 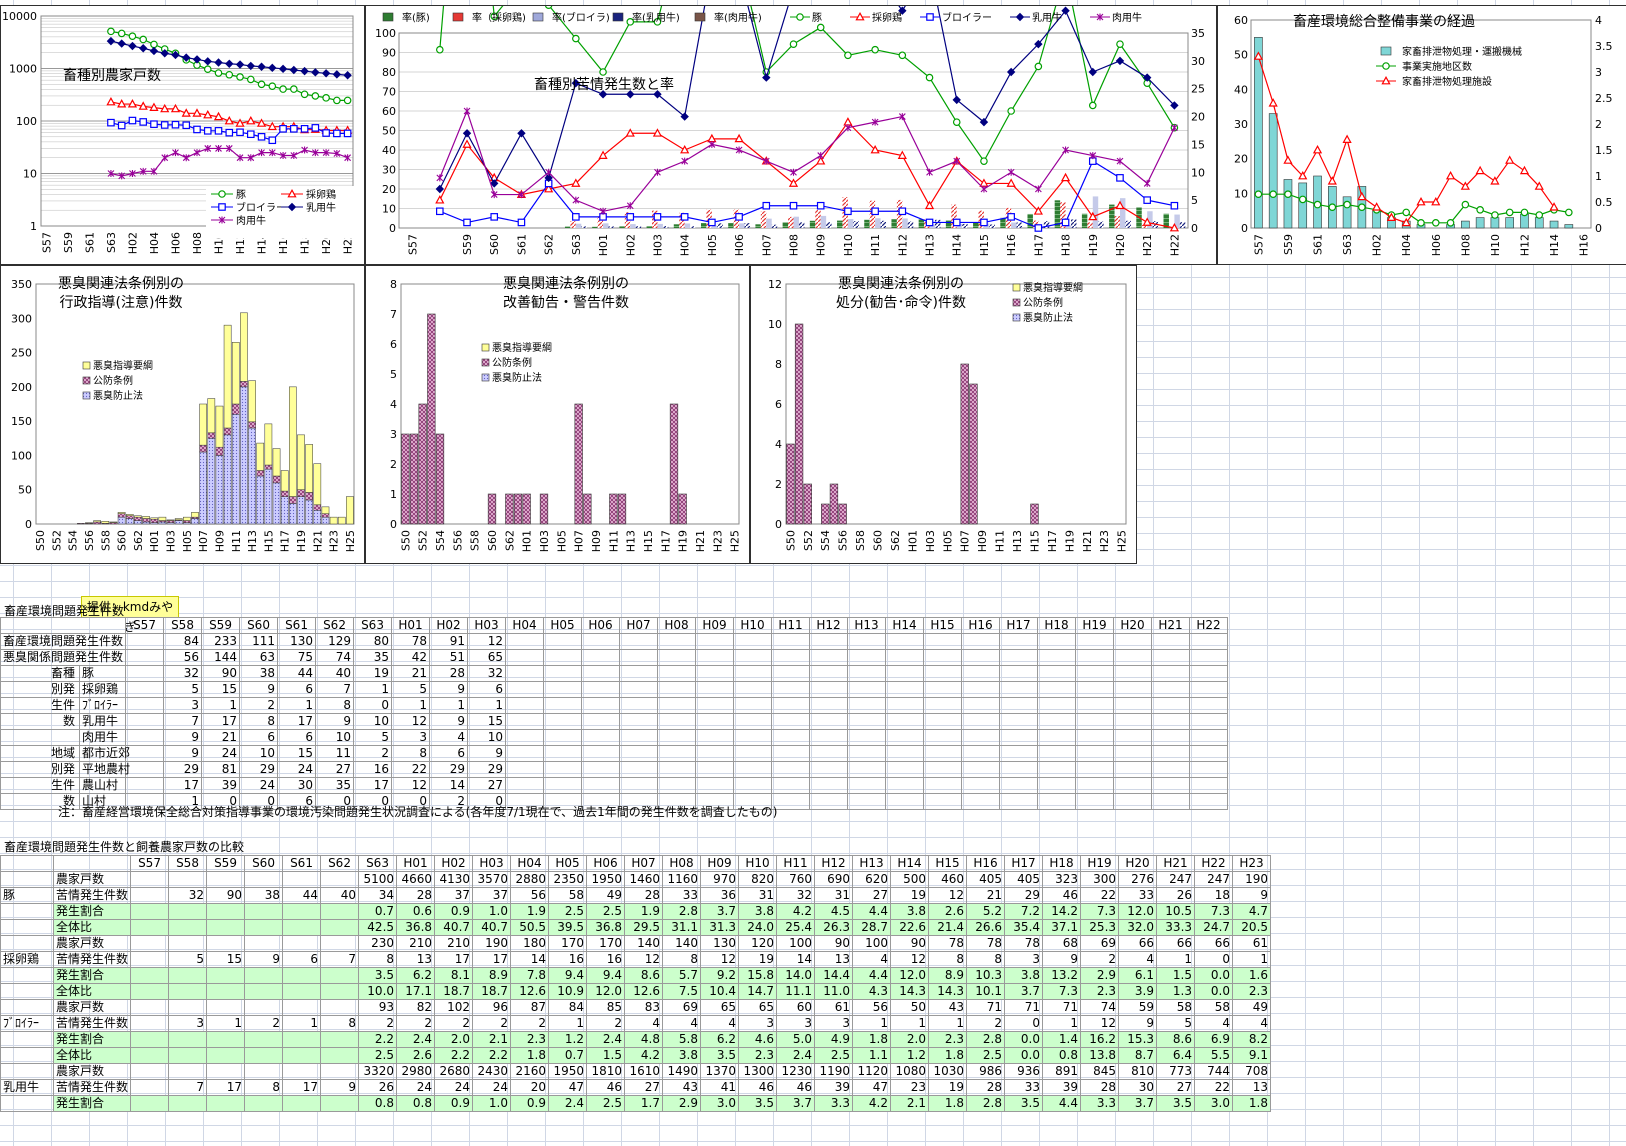 I want to click on data-cell: 83, so click(x=644, y=1007).